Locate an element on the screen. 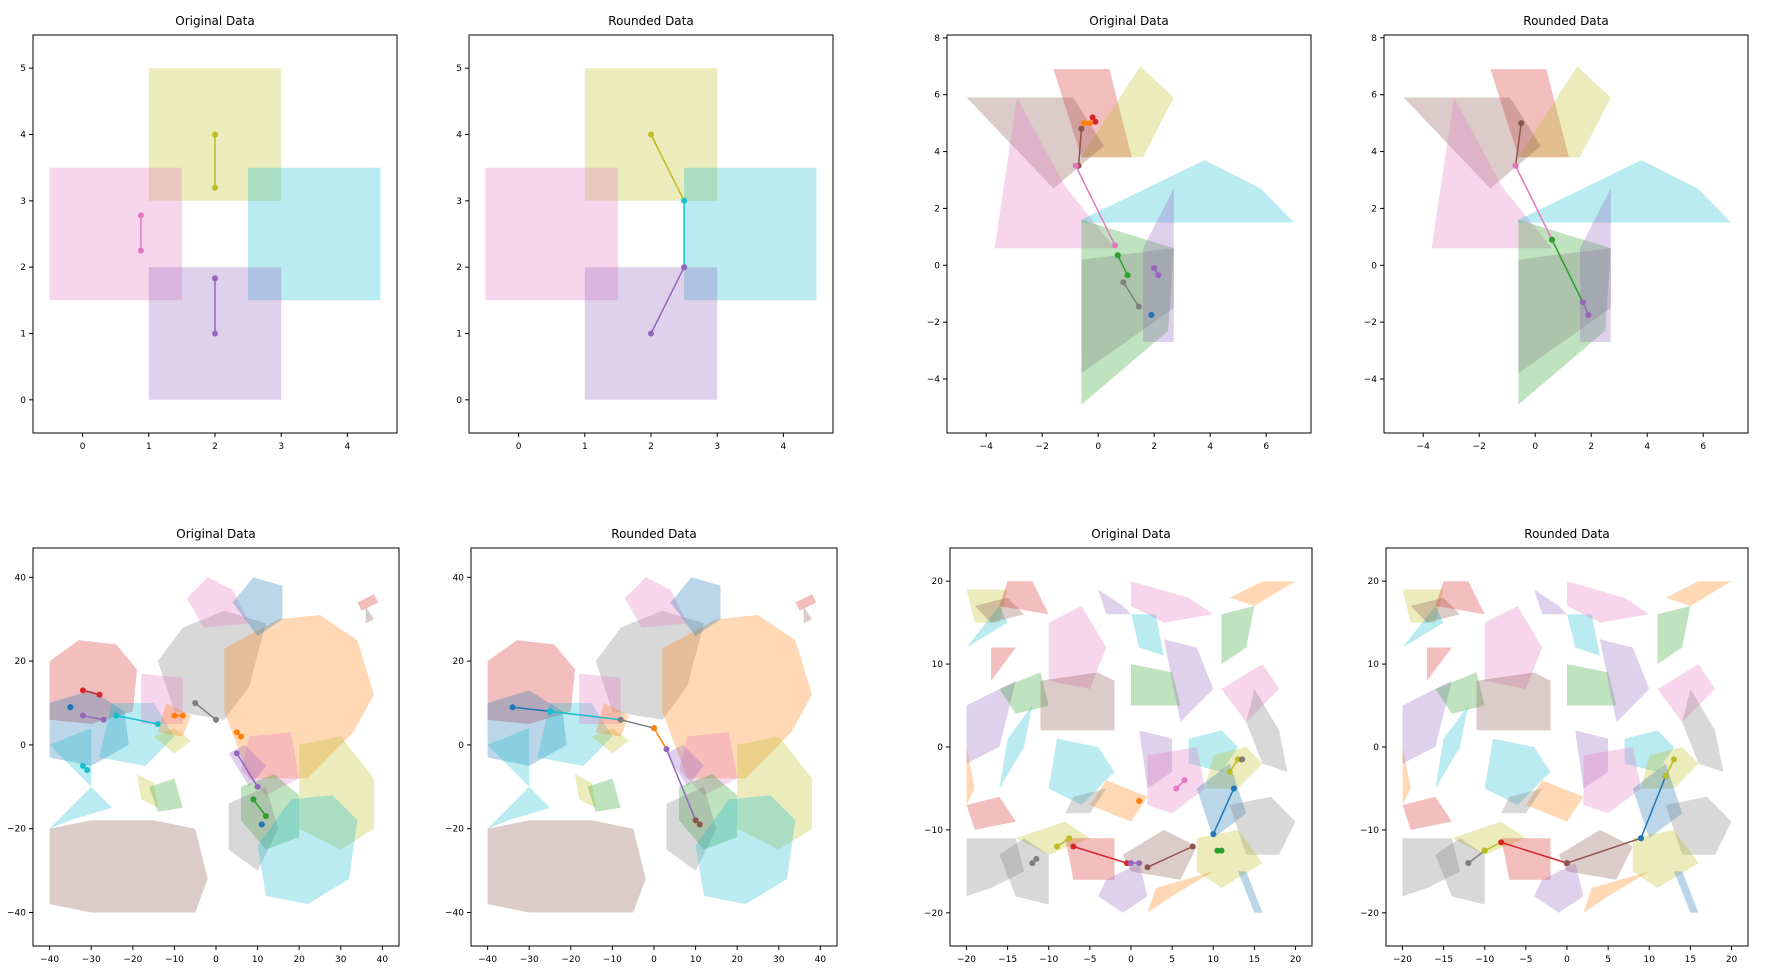  x-tick-label: 4 is located at coordinates (783, 447).